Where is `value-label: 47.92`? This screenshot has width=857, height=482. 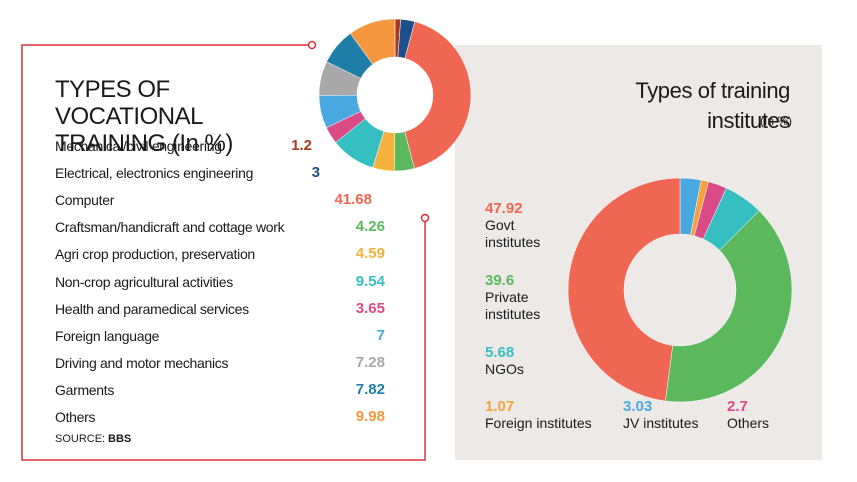 value-label: 47.92 is located at coordinates (504, 208).